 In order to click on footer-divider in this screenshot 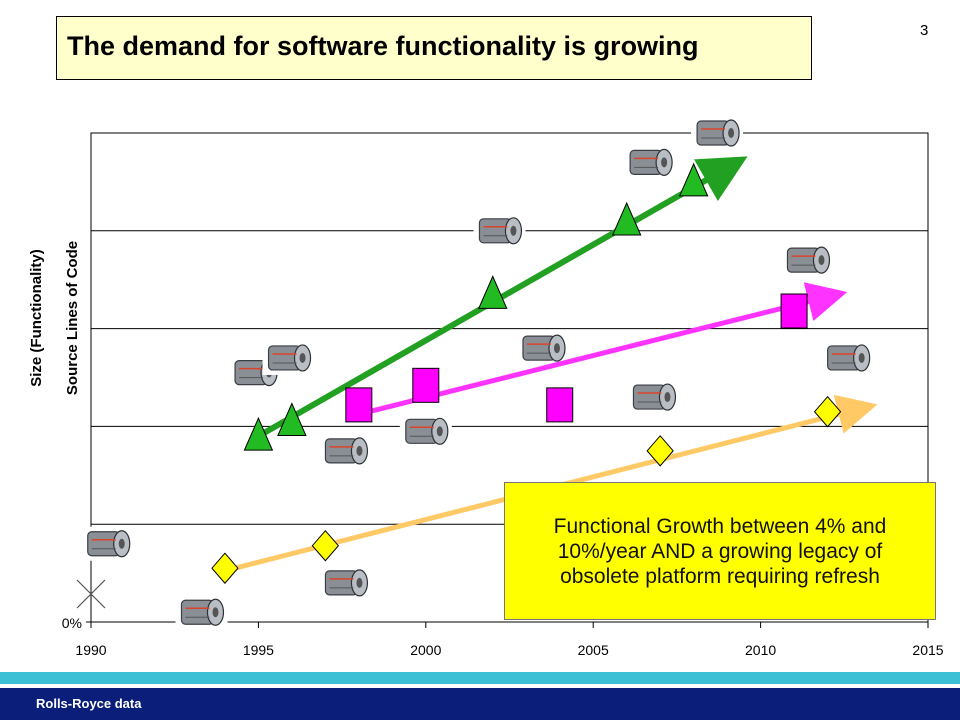, I will do `click(480, 686)`.